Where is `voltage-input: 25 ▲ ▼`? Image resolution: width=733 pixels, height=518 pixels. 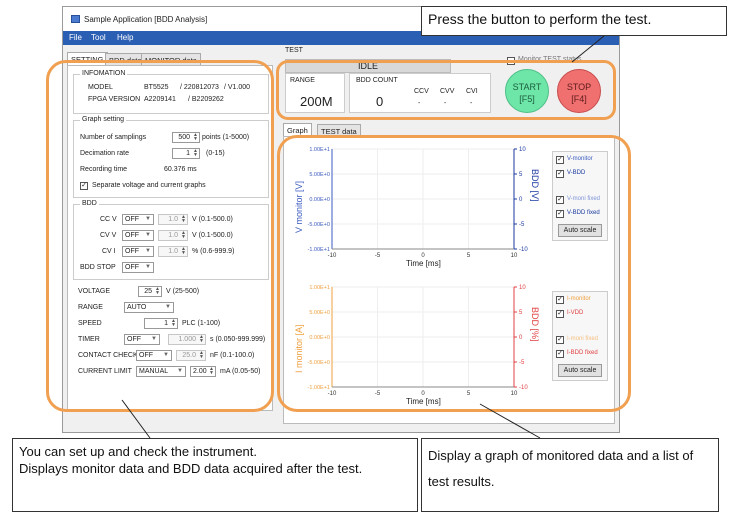
voltage-input: 25 ▲ ▼ is located at coordinates (150, 291).